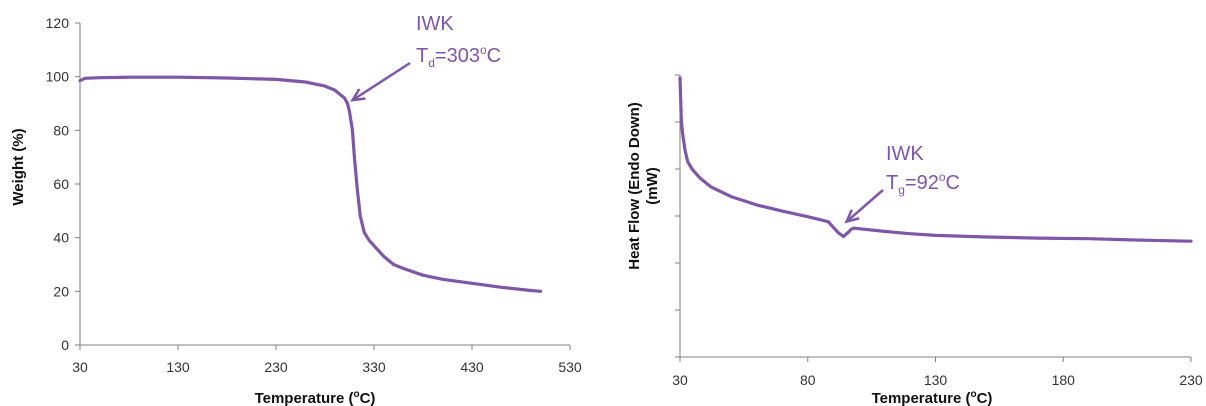 This screenshot has width=1206, height=406. Describe the element at coordinates (905, 154) in the screenshot. I see `tg-annotation-label: IWK` at that location.